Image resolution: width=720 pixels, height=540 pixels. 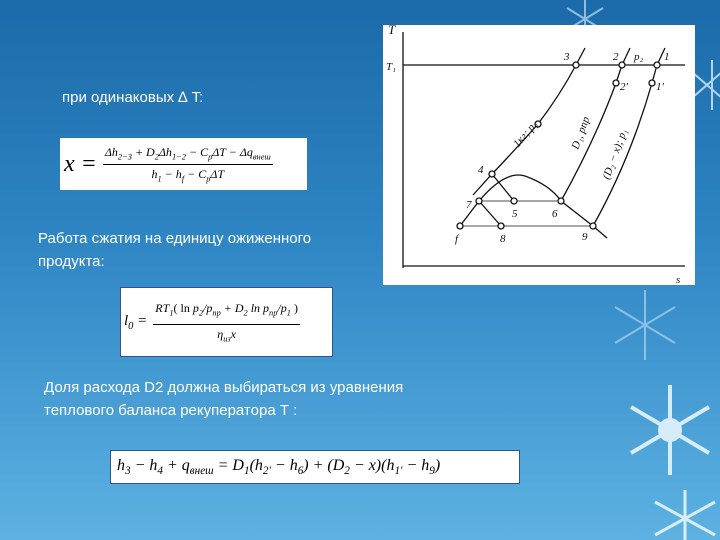 I want to click on point-label: 1', so click(x=660, y=87).